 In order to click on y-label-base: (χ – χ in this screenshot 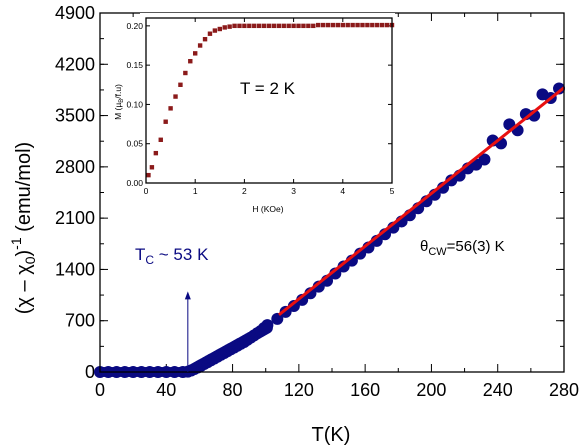, I will do `click(24, 289)`.